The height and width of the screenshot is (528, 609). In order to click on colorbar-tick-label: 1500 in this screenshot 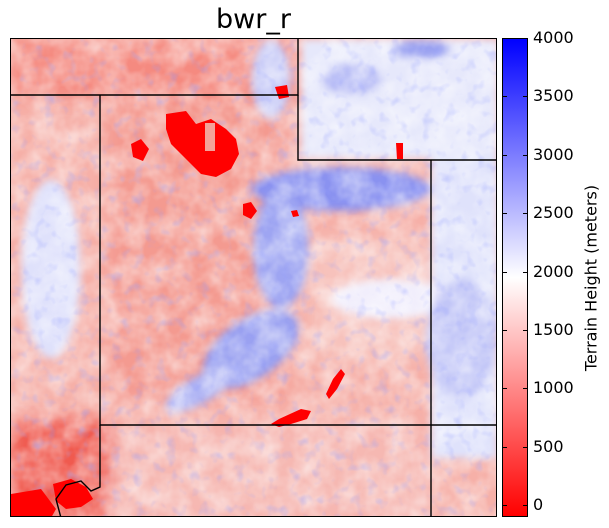, I will do `click(553, 330)`.